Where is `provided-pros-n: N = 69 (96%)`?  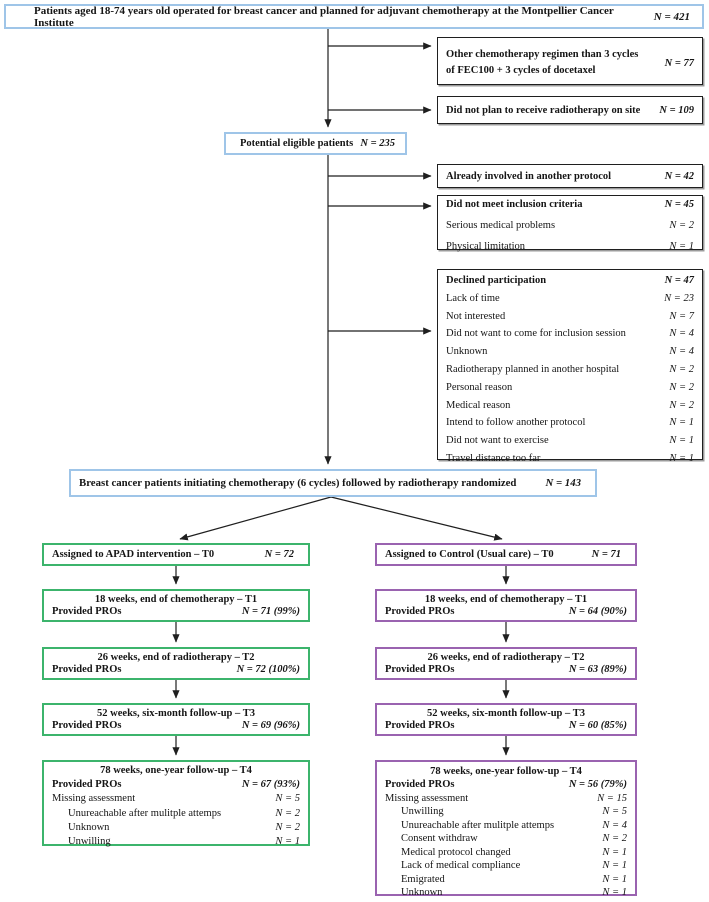 provided-pros-n: N = 69 (96%) is located at coordinates (270, 725).